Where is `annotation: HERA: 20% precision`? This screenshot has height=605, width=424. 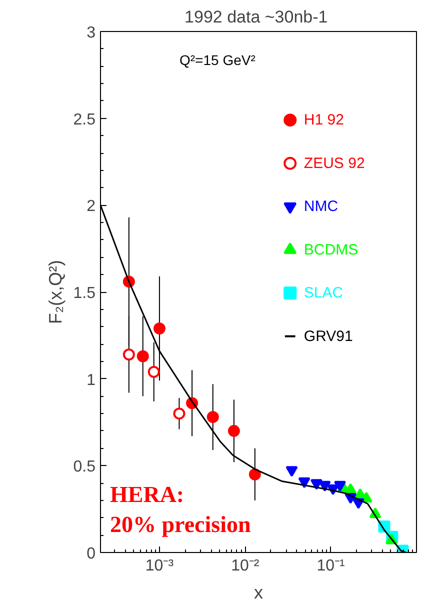
annotation: HERA: 20% precision is located at coordinates (180, 509).